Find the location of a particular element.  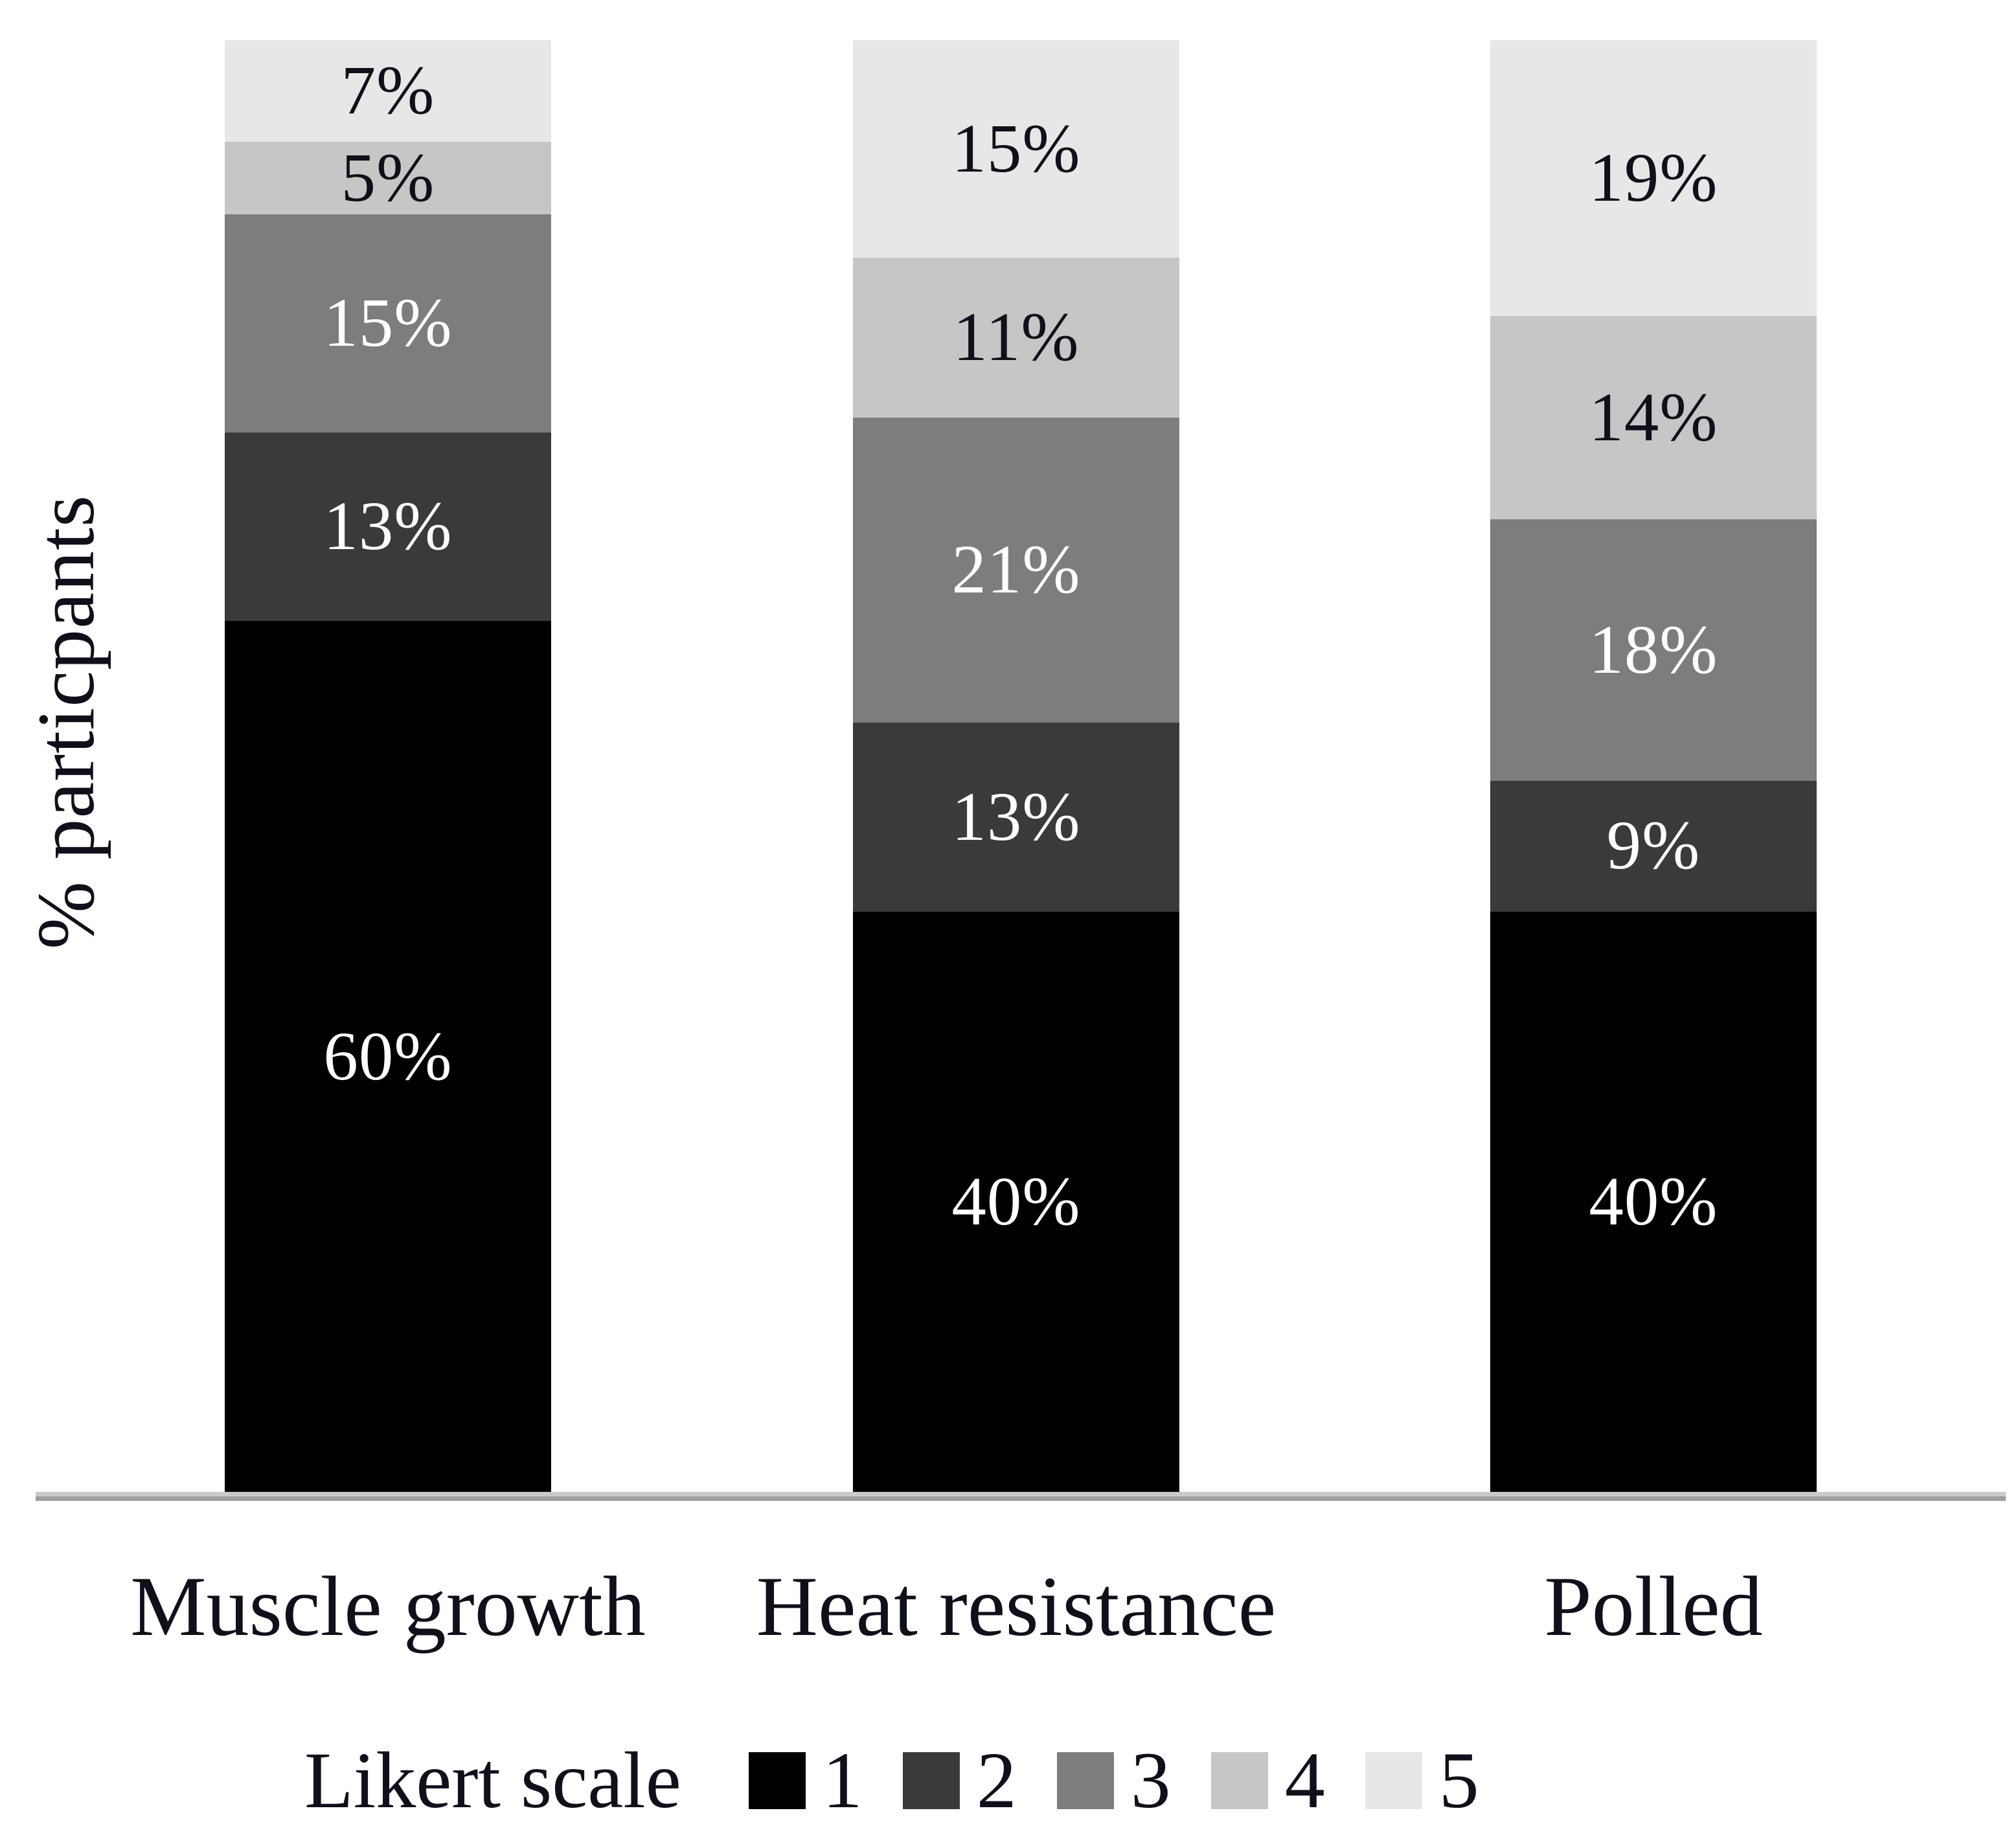

segment-value-label: 7% is located at coordinates (388, 90).